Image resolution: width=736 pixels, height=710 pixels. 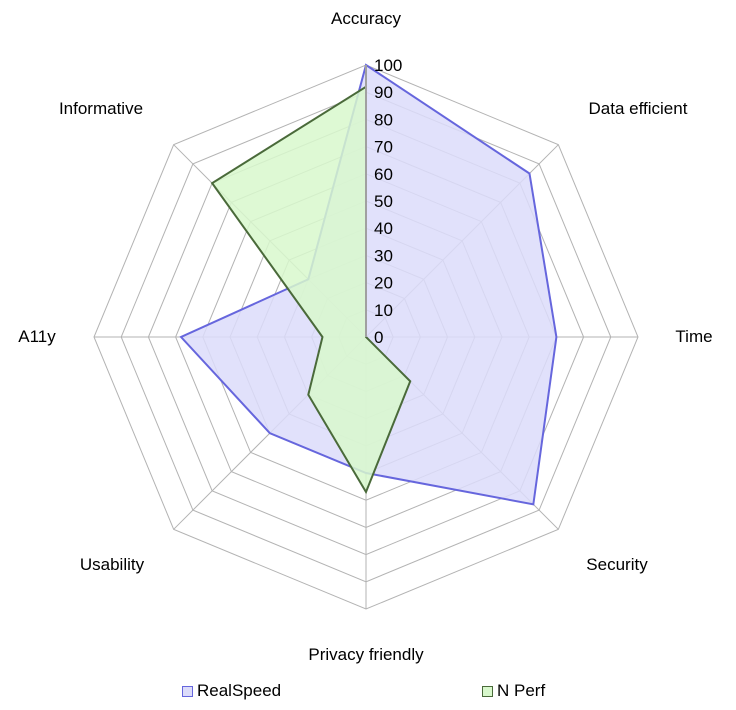 What do you see at coordinates (487, 691) in the screenshot?
I see `legend-swatch-nperf` at bounding box center [487, 691].